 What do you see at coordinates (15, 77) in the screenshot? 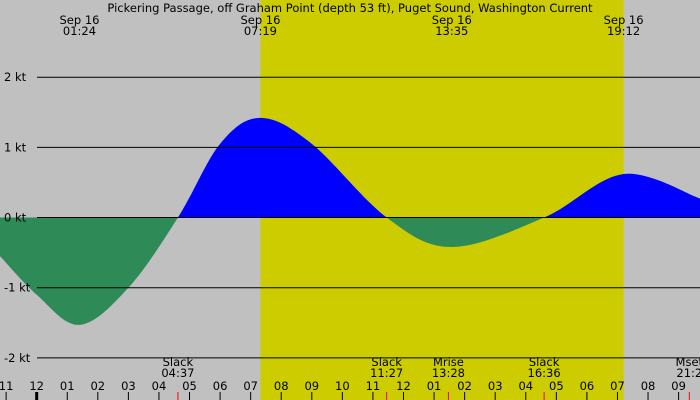
I see `y-tick-label: 2 kt` at bounding box center [15, 77].